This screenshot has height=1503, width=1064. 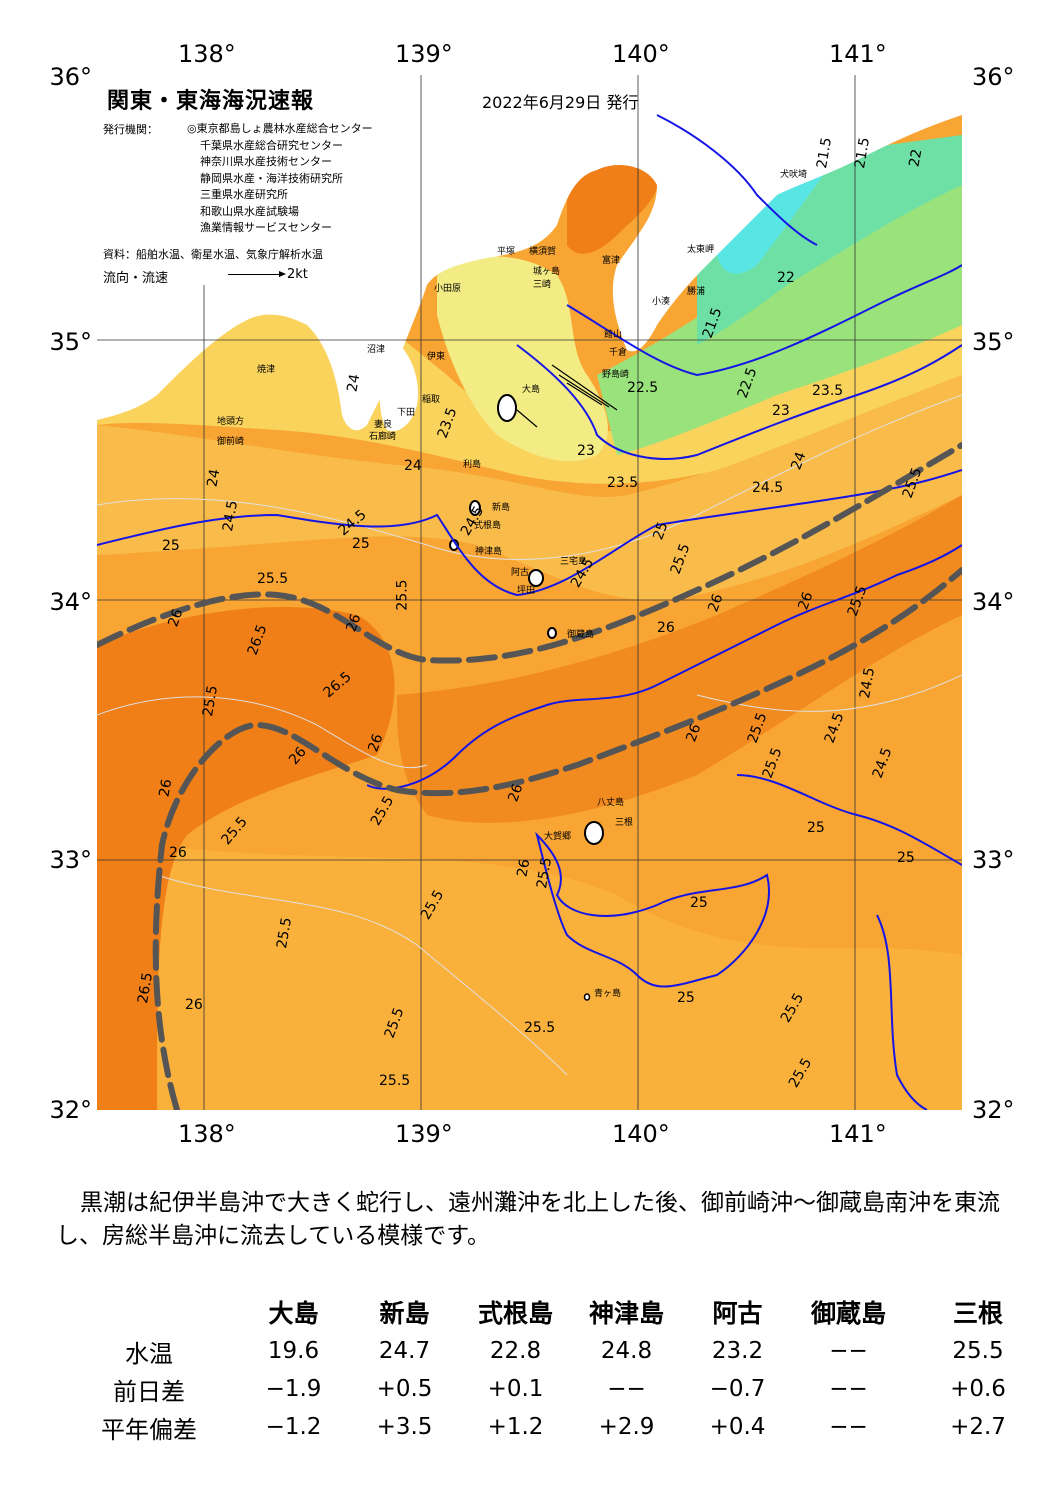 I want to click on row-header: 前日差, so click(x=149, y=1391).